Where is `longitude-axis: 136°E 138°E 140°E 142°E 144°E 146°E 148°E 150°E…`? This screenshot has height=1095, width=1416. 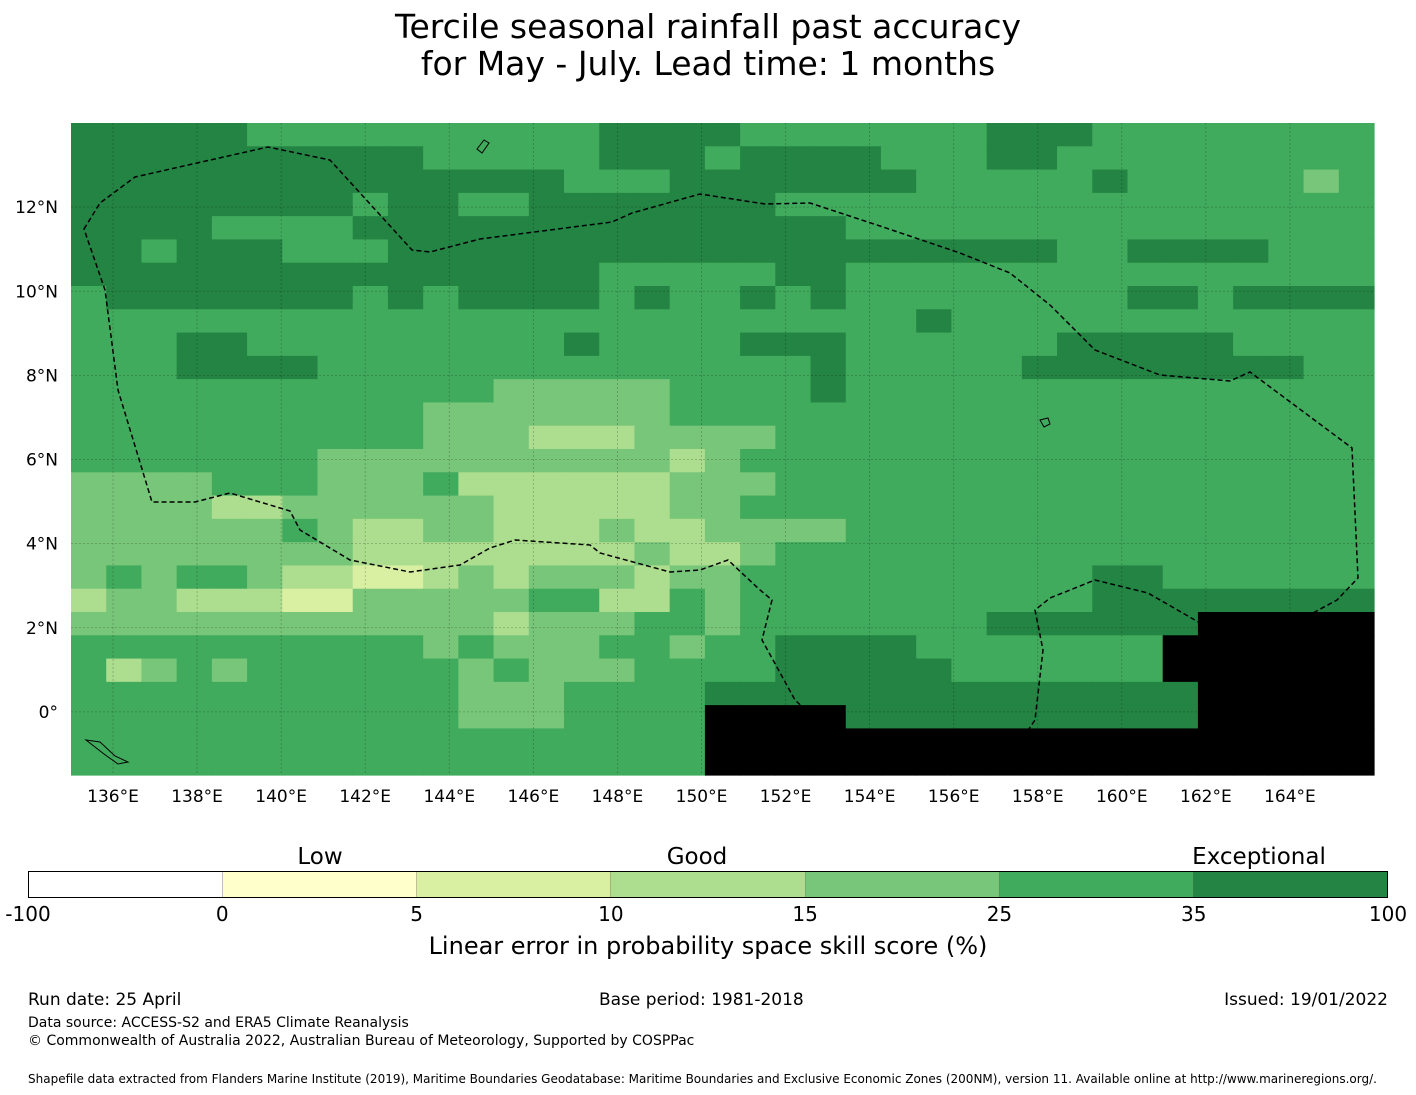 longitude-axis: 136°E 138°E 140°E 142°E 144°E 146°E 148°E 150°E… is located at coordinates (701, 797).